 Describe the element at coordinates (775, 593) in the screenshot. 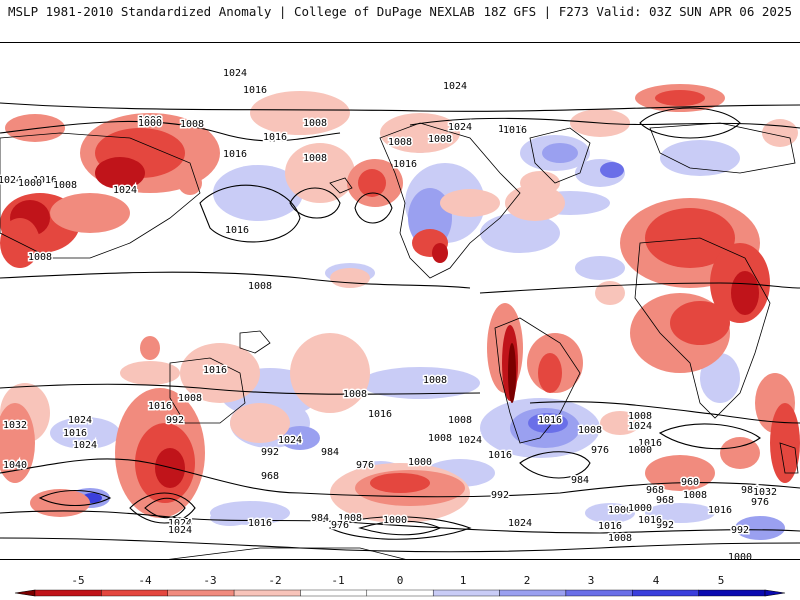

I see `colorbar-arrow-high` at that location.